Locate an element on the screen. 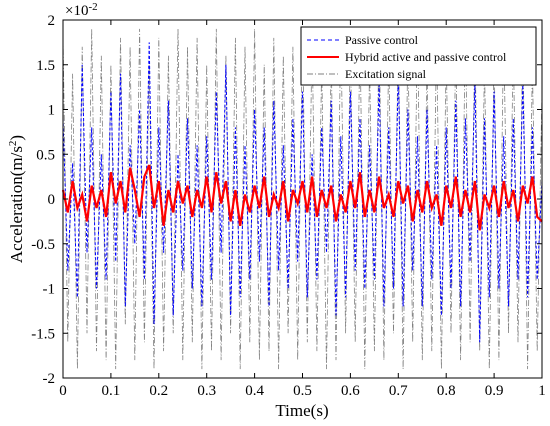 The image size is (550, 426). y-axis-label-sup: 2 is located at coordinates (13, 144).